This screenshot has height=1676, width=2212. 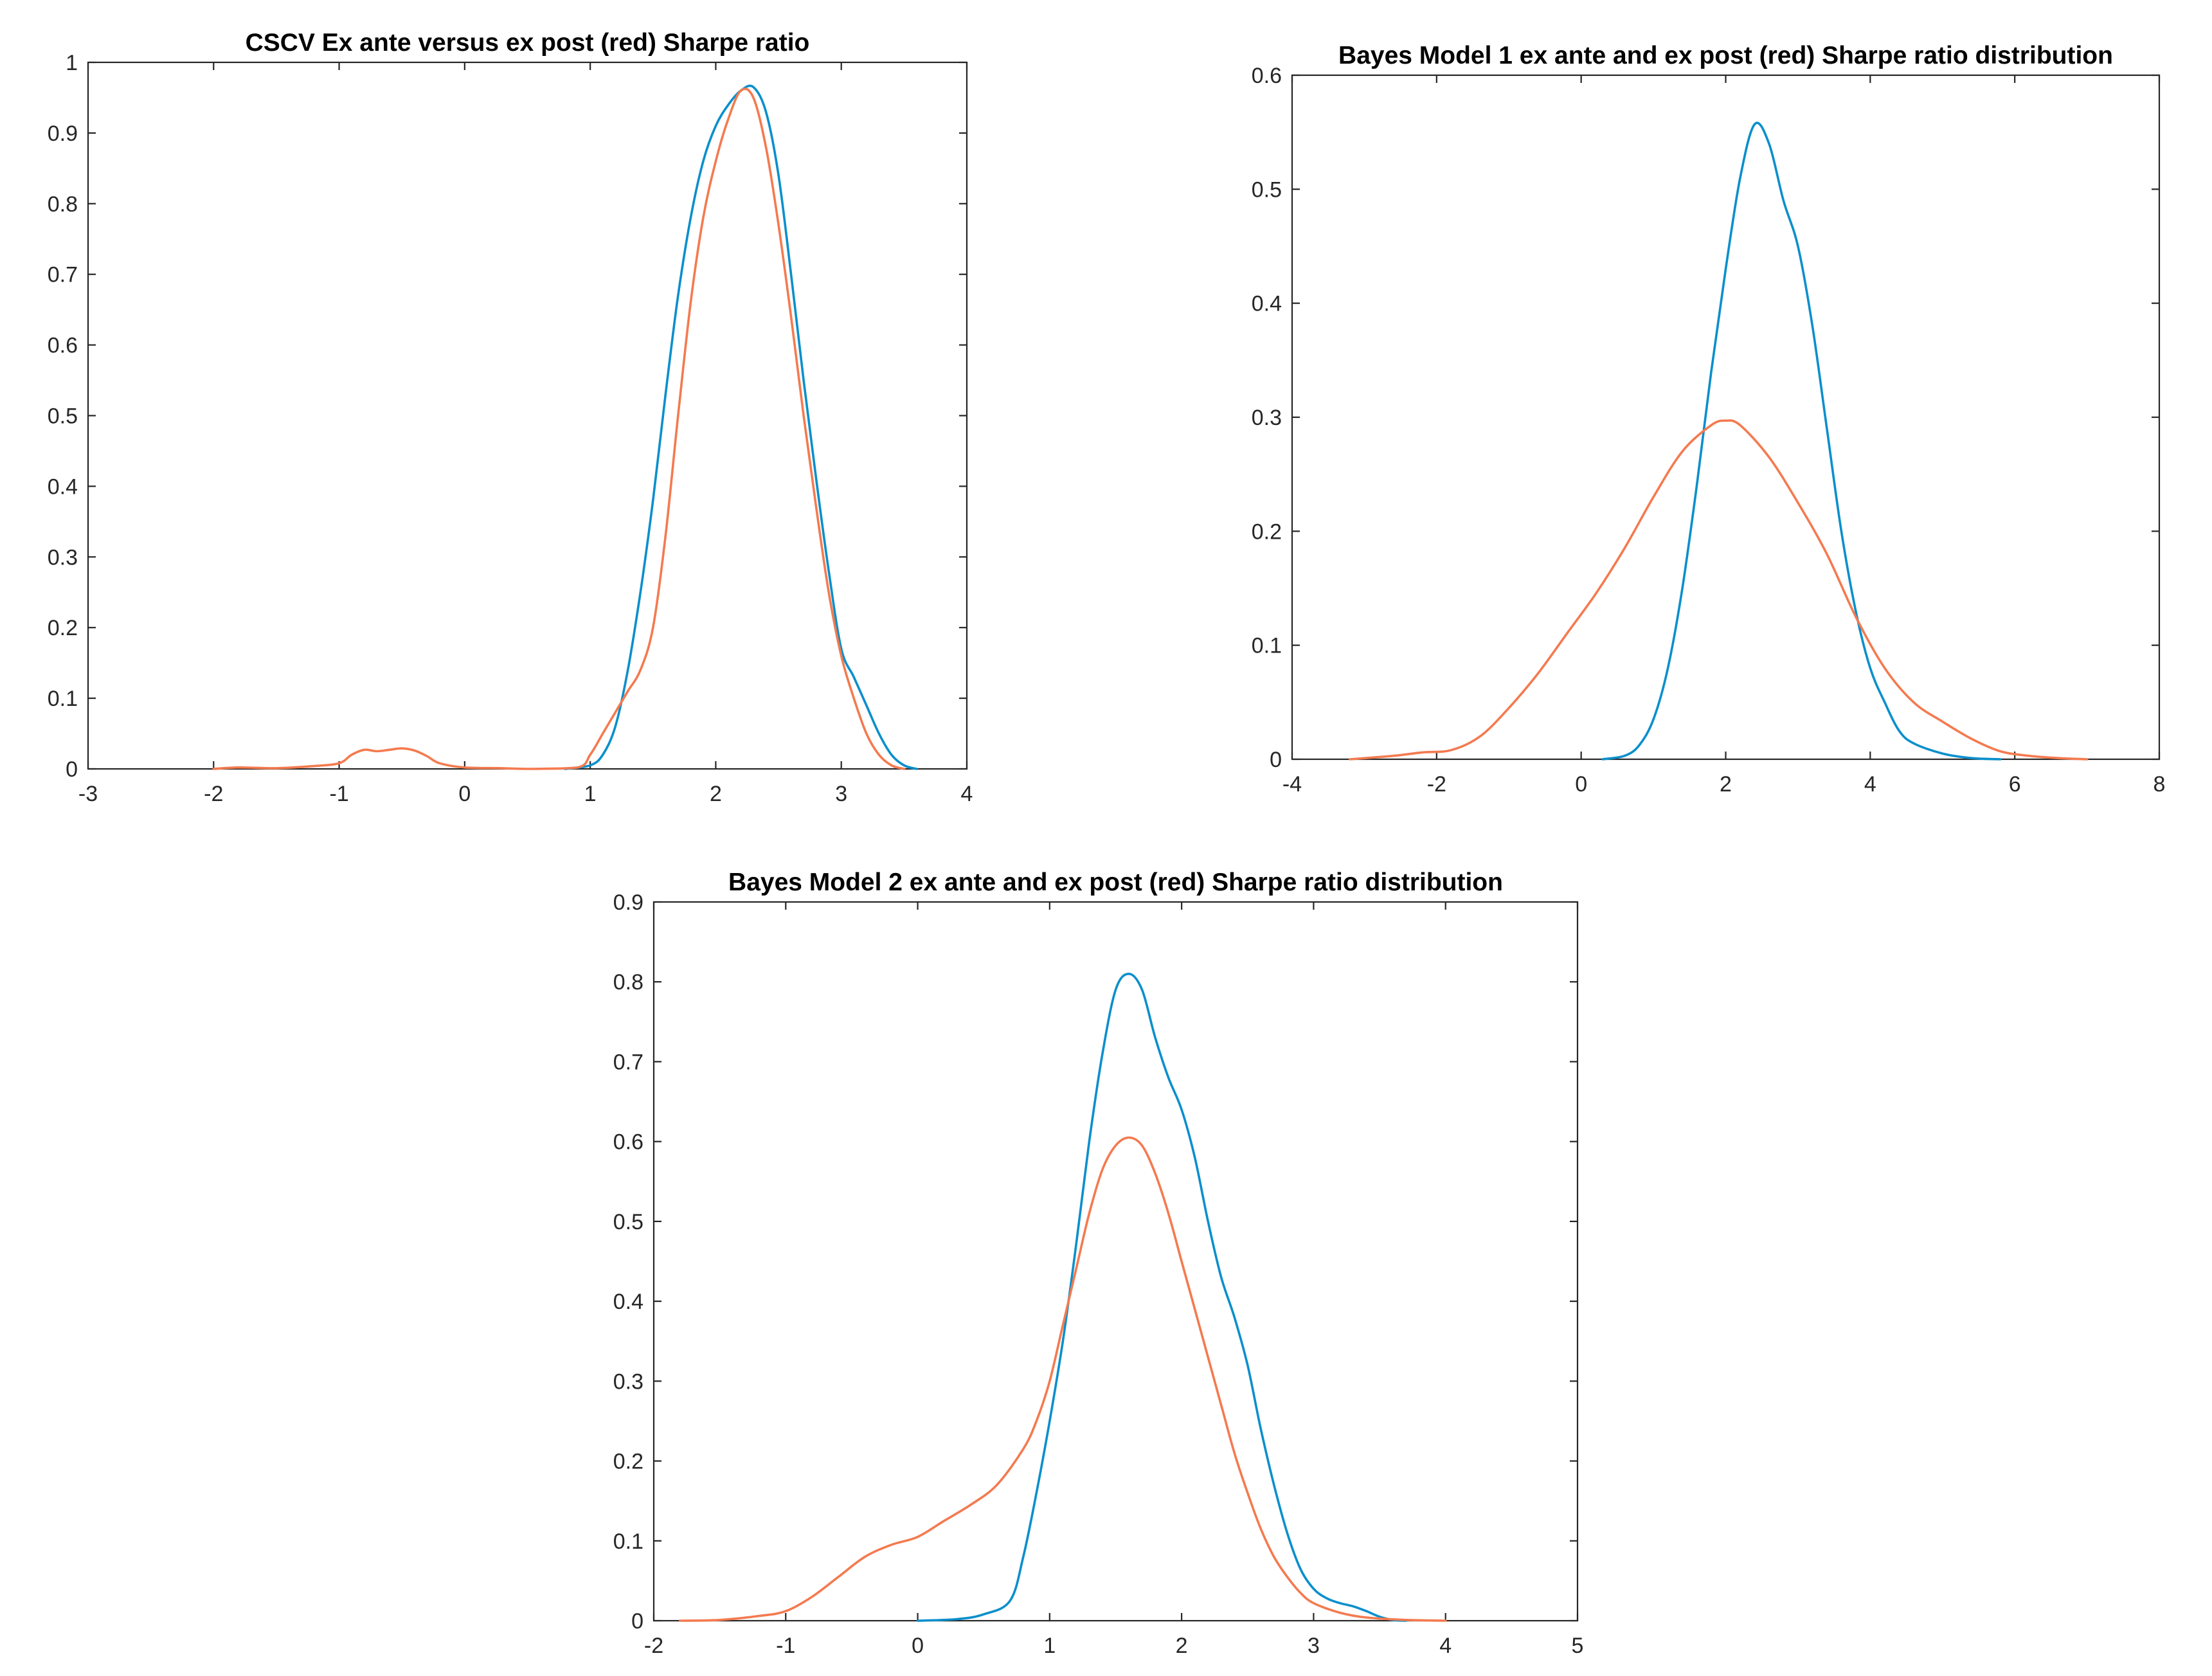 What do you see at coordinates (72, 63) in the screenshot?
I see `y-tick-label: 1` at bounding box center [72, 63].